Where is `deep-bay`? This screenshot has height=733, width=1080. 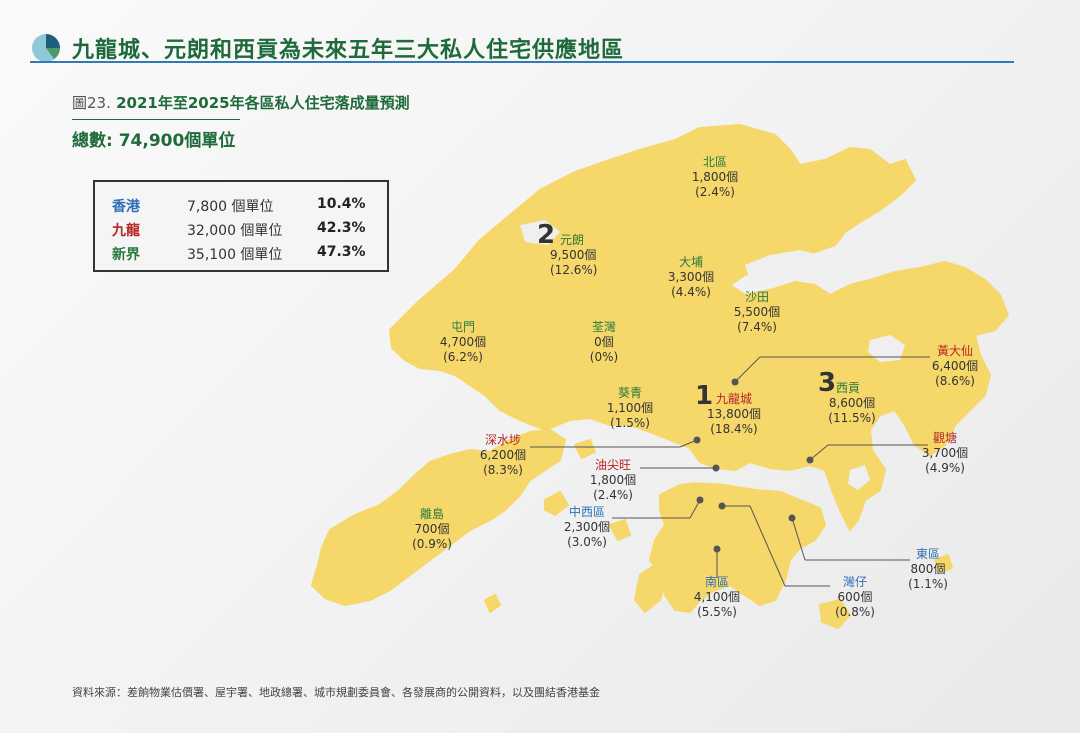
deep-bay is located at coordinates (540, 232).